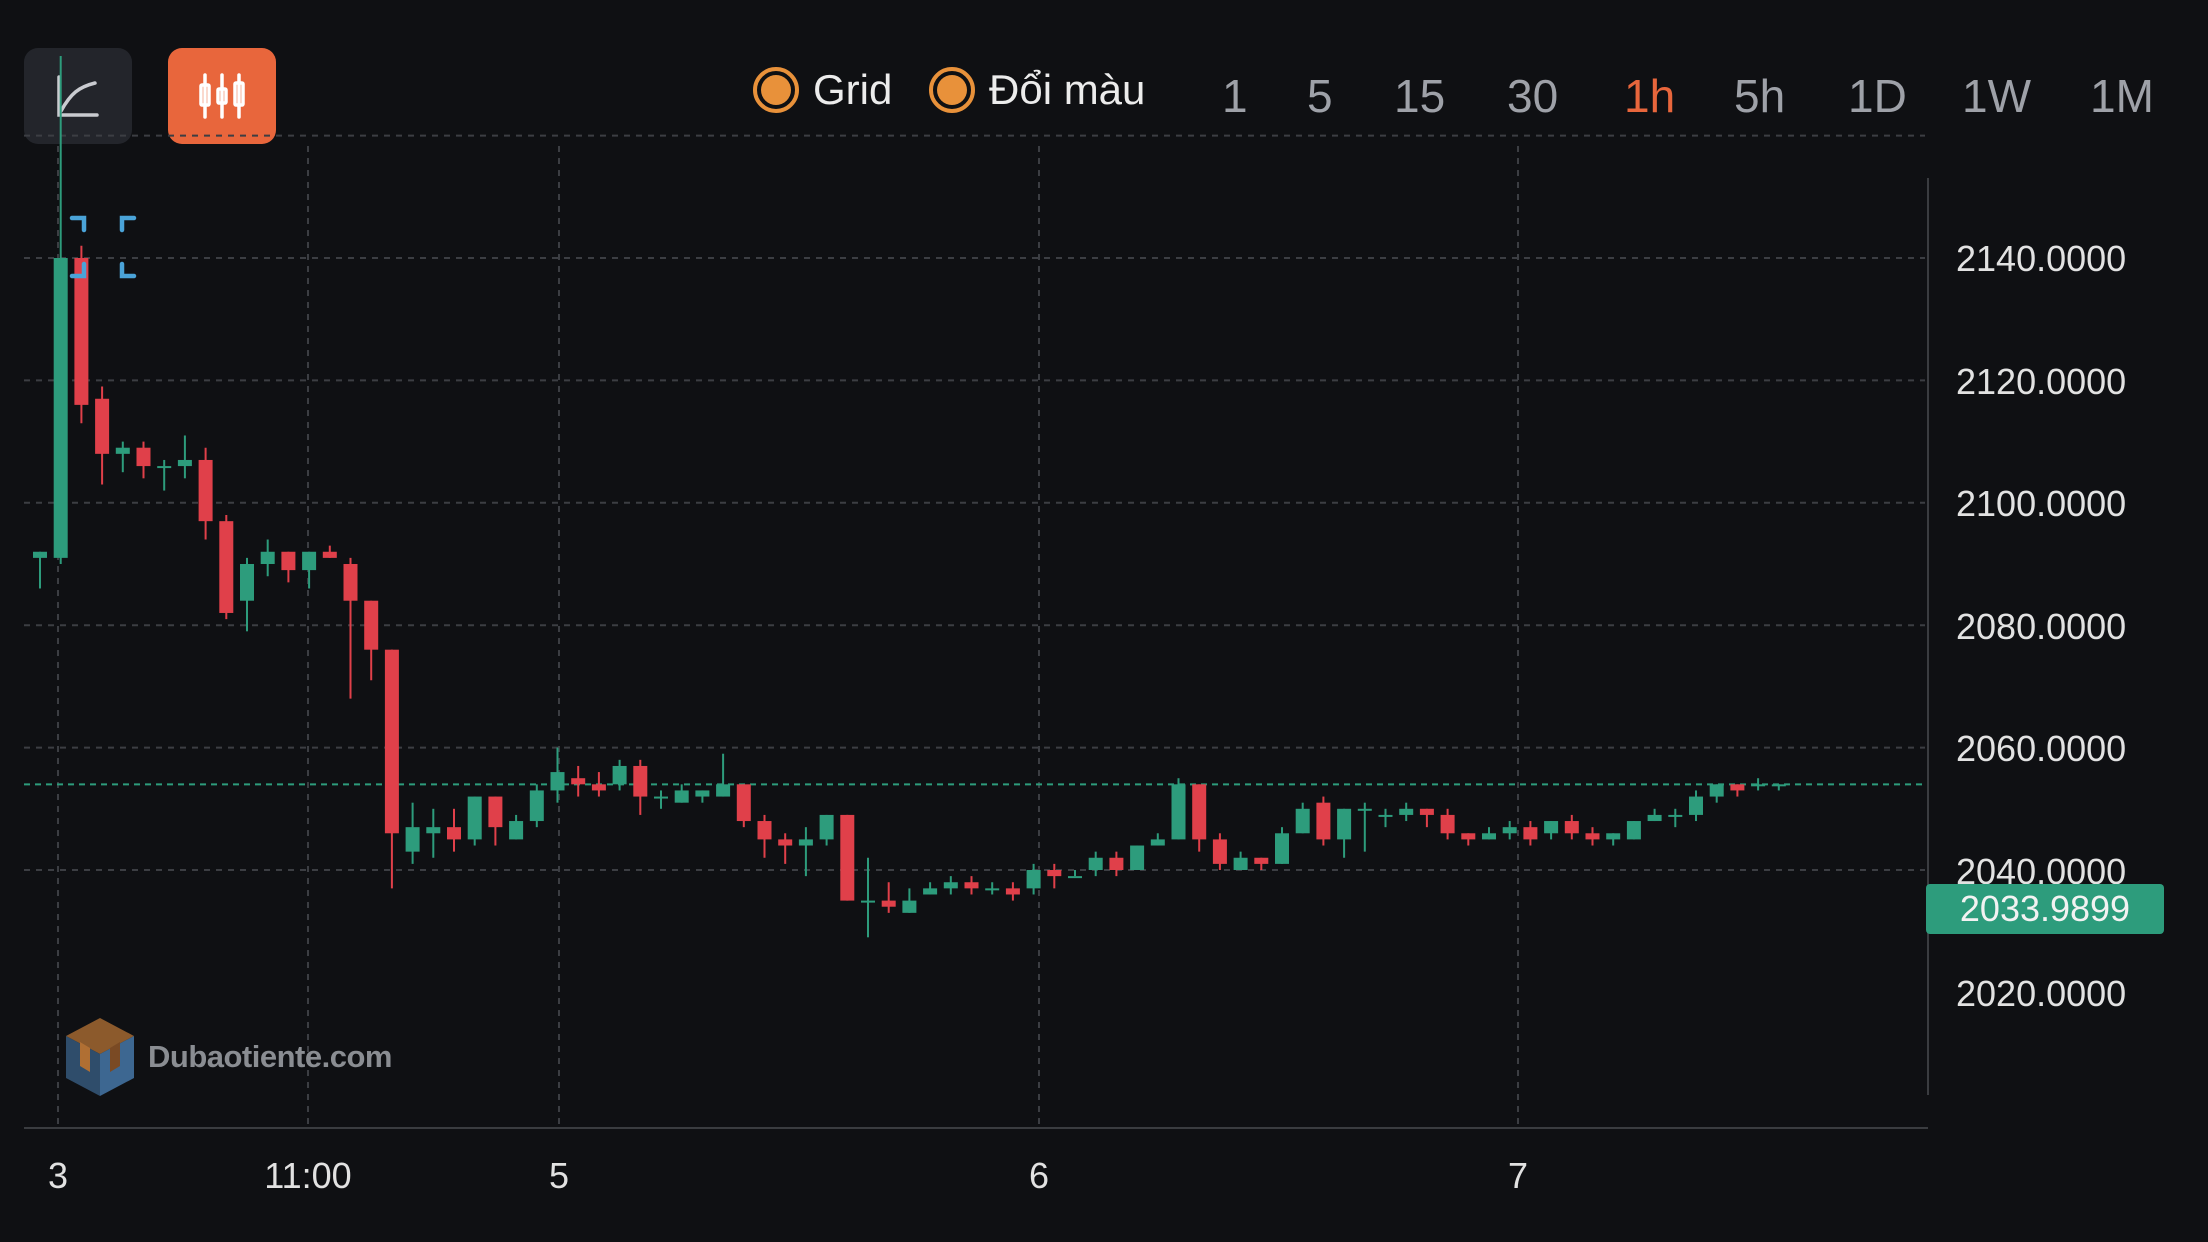  I want to click on x-tick-label: 11:00, so click(308, 1175).